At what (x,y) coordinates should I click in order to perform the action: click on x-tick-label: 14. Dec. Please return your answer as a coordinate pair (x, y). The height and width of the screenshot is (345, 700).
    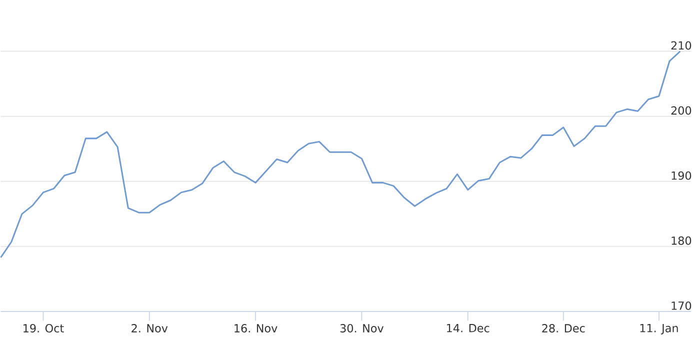
    Looking at the image, I should click on (468, 328).